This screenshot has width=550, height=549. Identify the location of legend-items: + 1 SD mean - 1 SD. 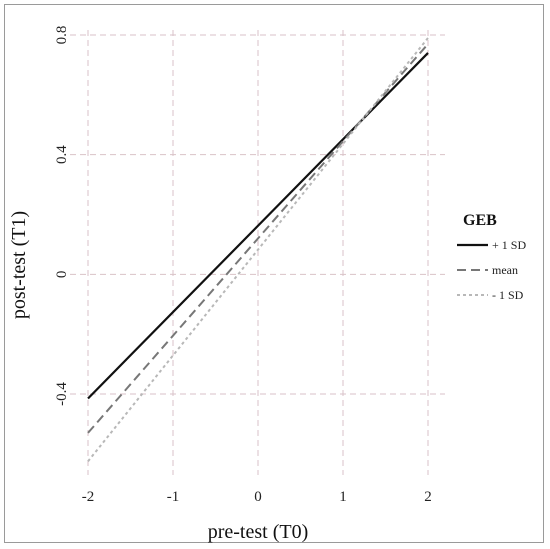
(491, 270).